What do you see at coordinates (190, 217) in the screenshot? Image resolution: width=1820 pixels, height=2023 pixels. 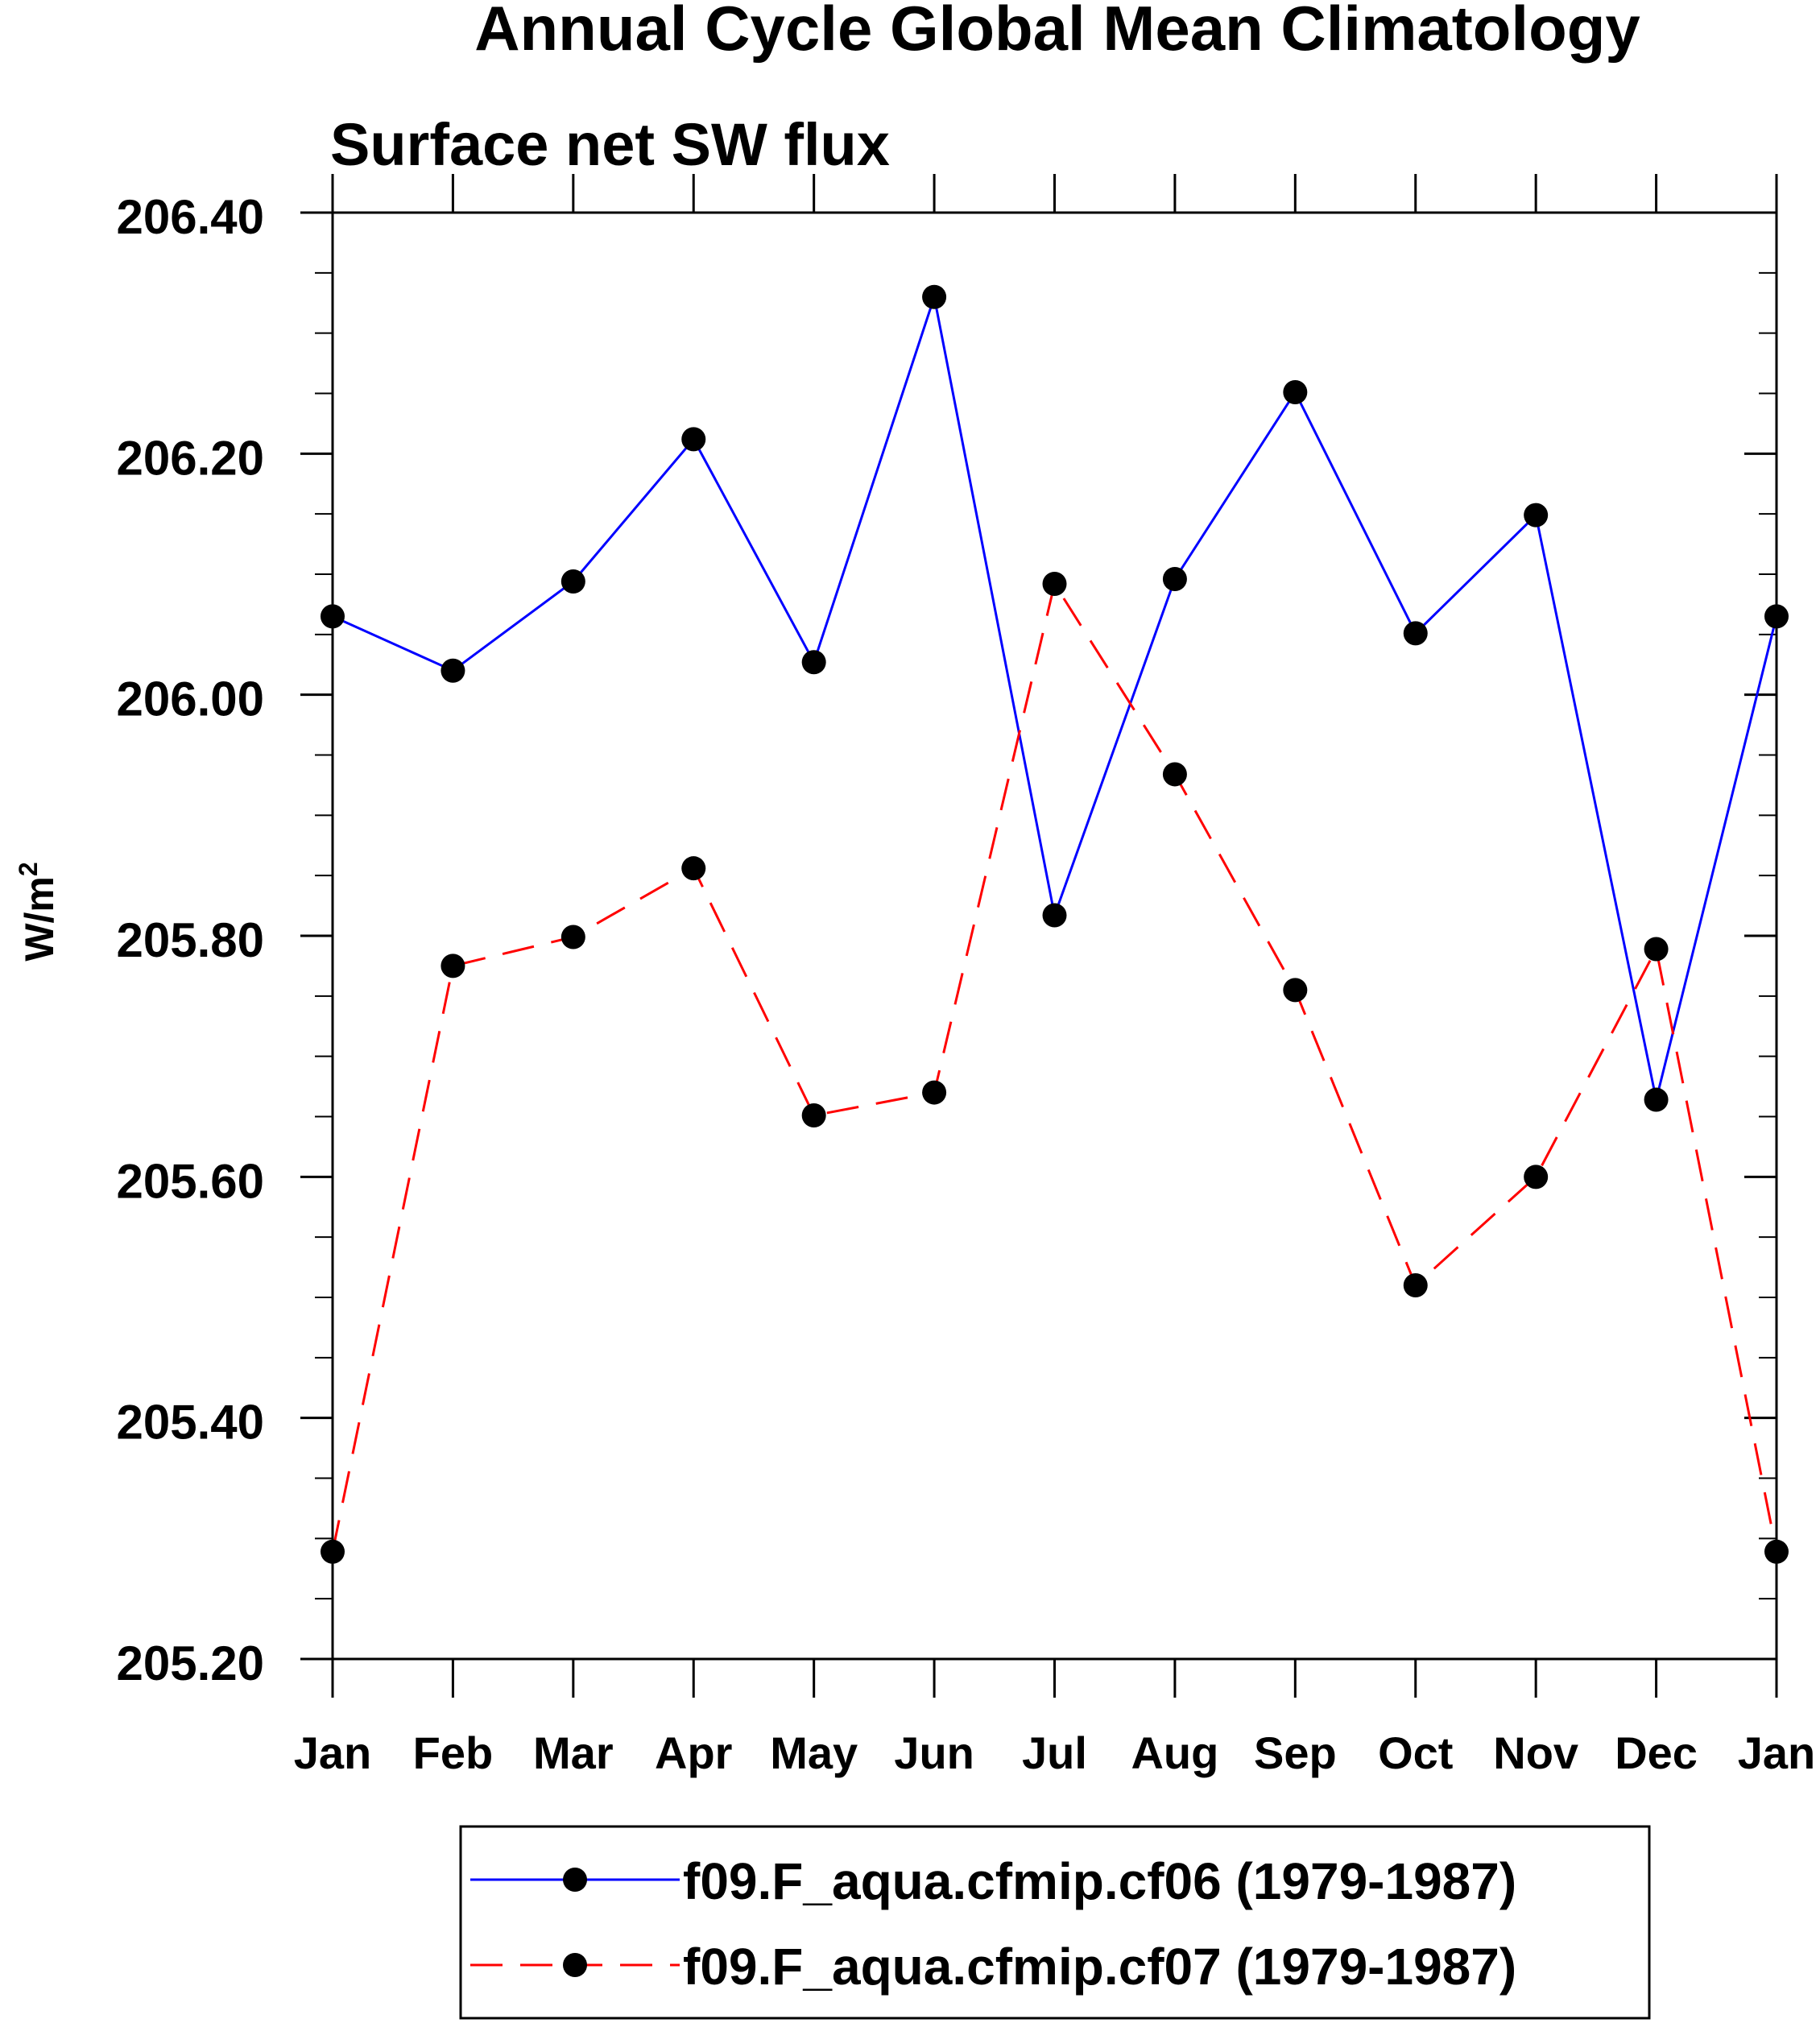 I see `y-tick-label: 206.40` at bounding box center [190, 217].